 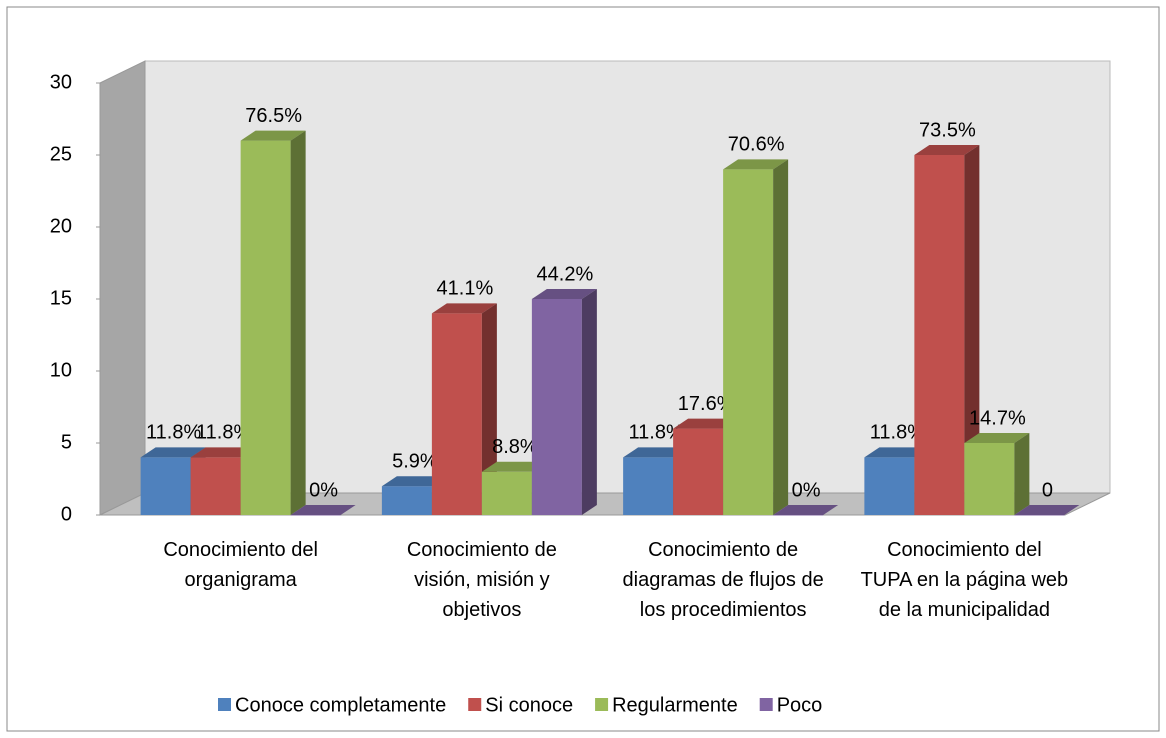 I want to click on legend-label: Conoce completamente, so click(x=340, y=705).